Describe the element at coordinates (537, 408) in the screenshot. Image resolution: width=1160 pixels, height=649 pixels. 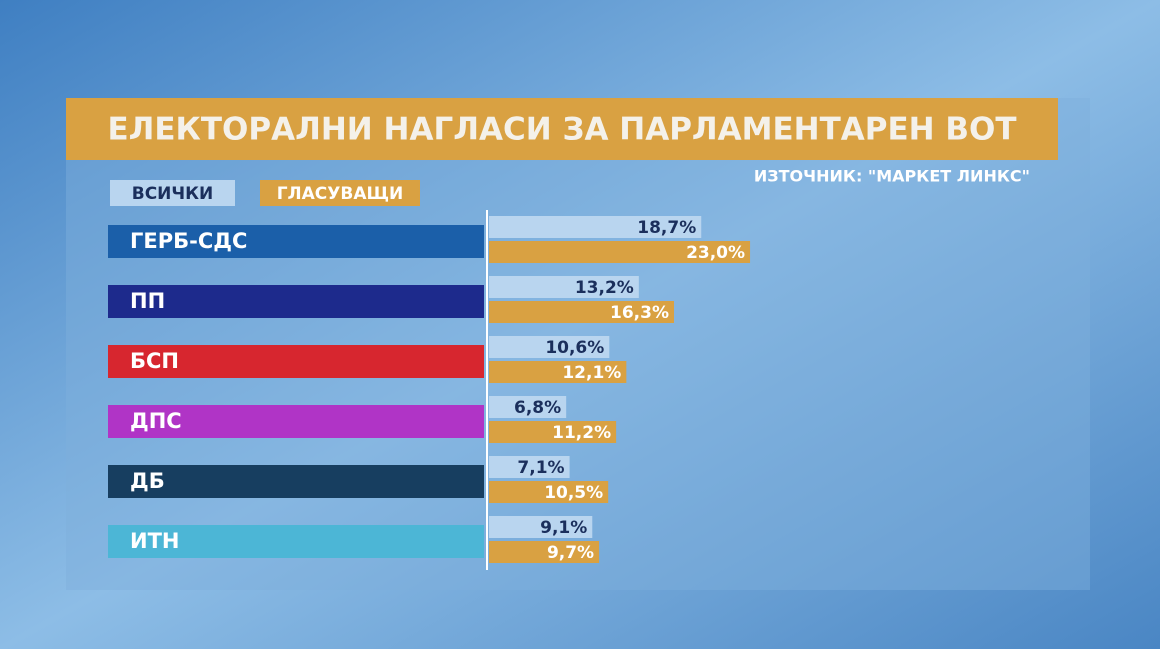
I see `value-label: 6,8%` at that location.